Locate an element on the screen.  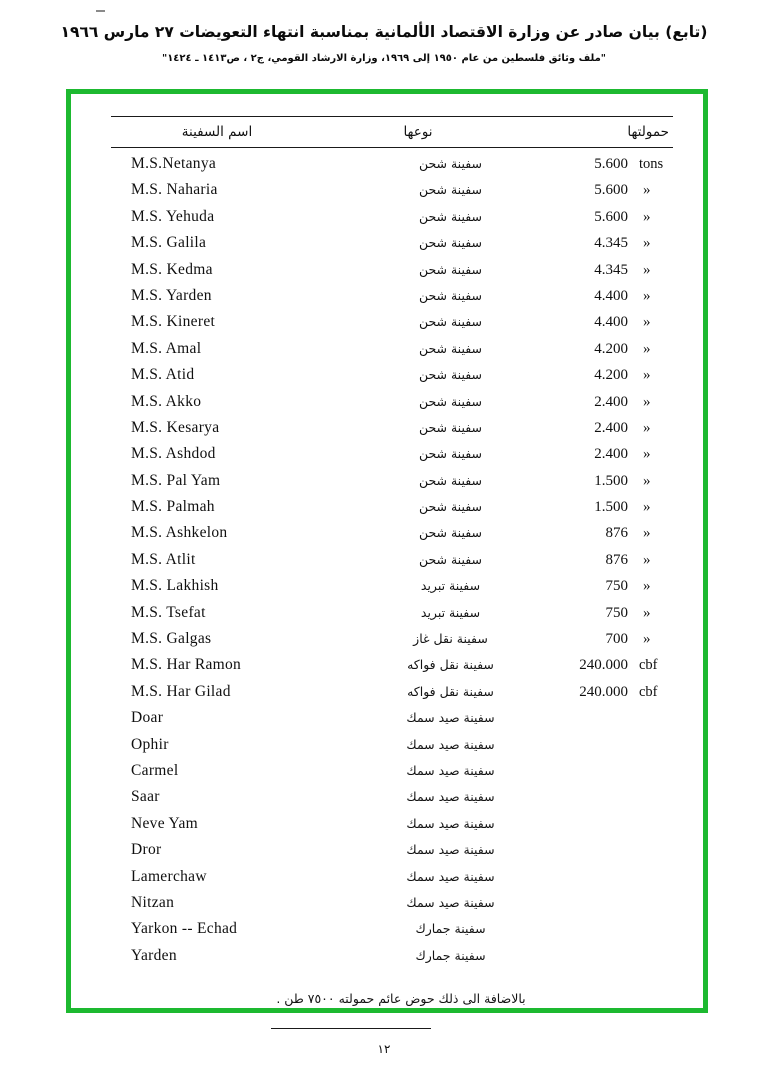
cell-tonnage: 700 is located at coordinates (617, 639).